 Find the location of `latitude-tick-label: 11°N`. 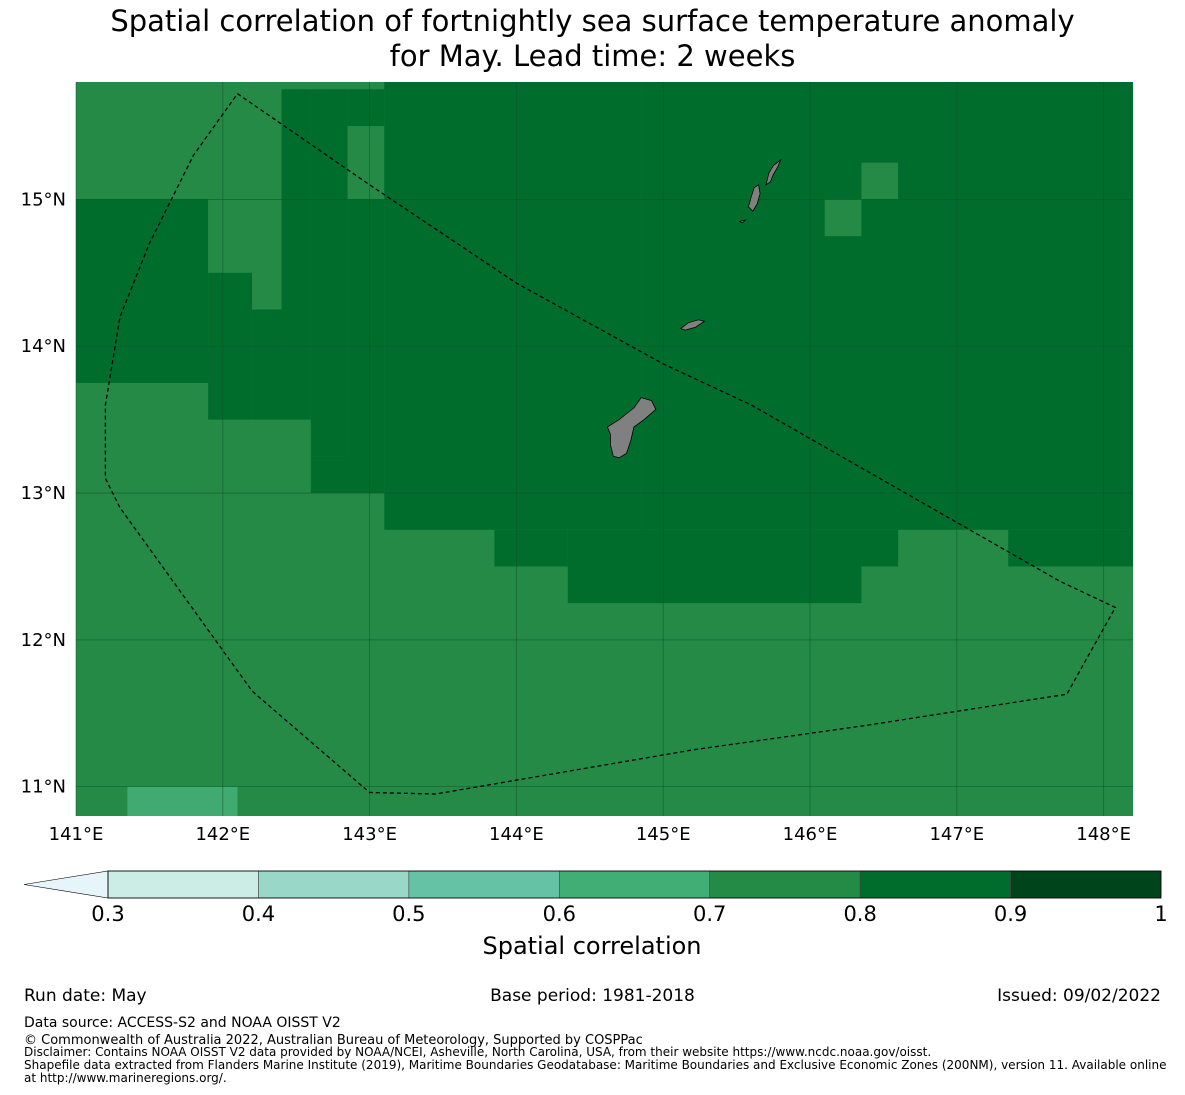

latitude-tick-label: 11°N is located at coordinates (43, 787).